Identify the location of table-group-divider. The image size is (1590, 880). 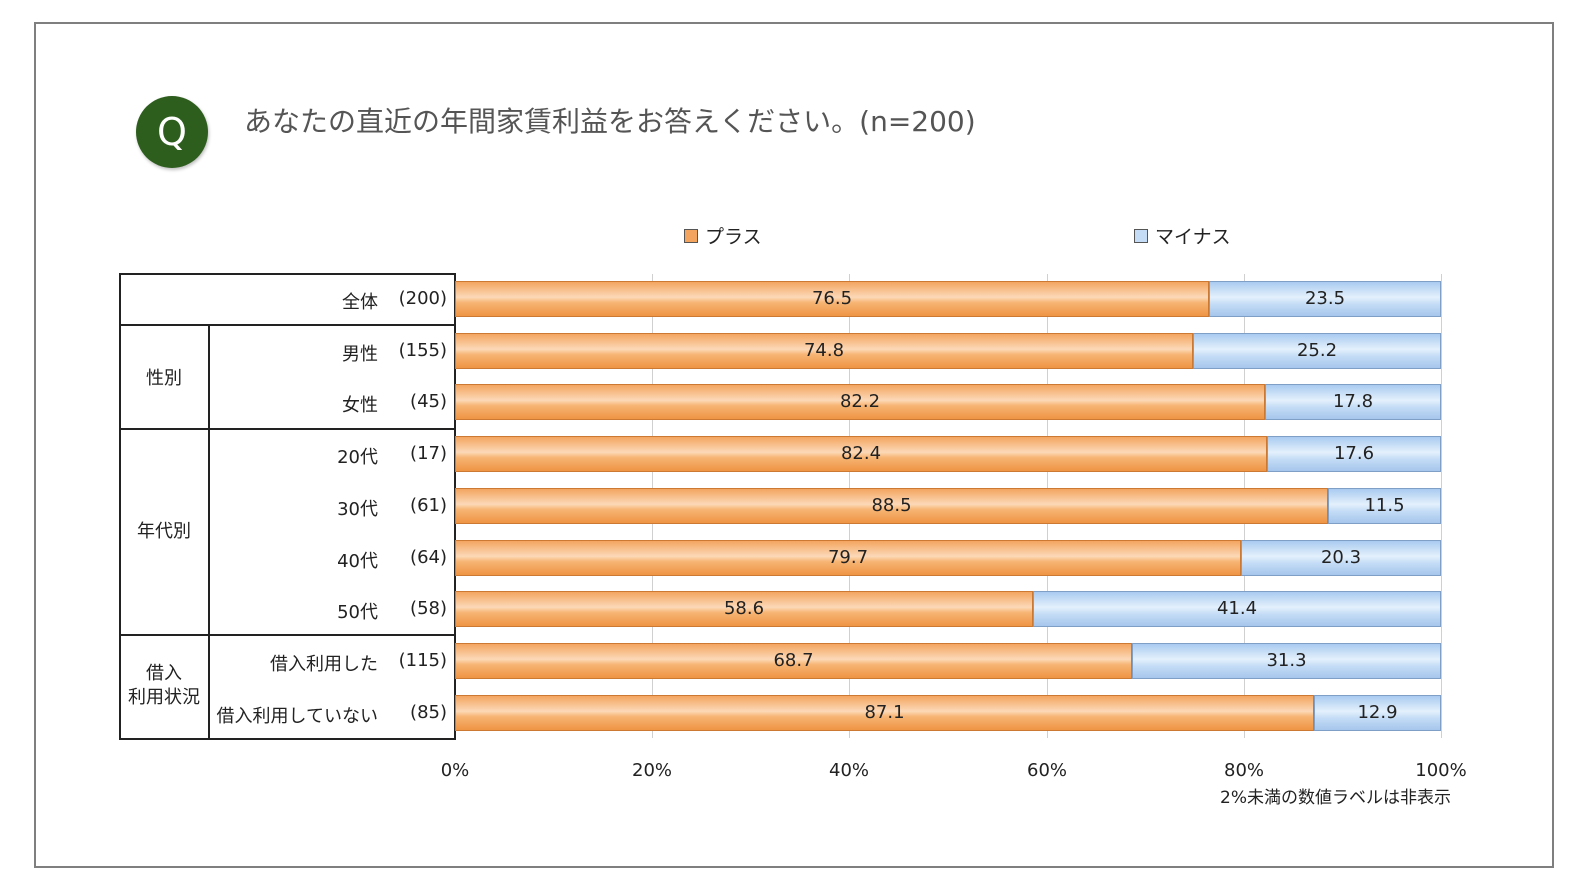
(209, 532).